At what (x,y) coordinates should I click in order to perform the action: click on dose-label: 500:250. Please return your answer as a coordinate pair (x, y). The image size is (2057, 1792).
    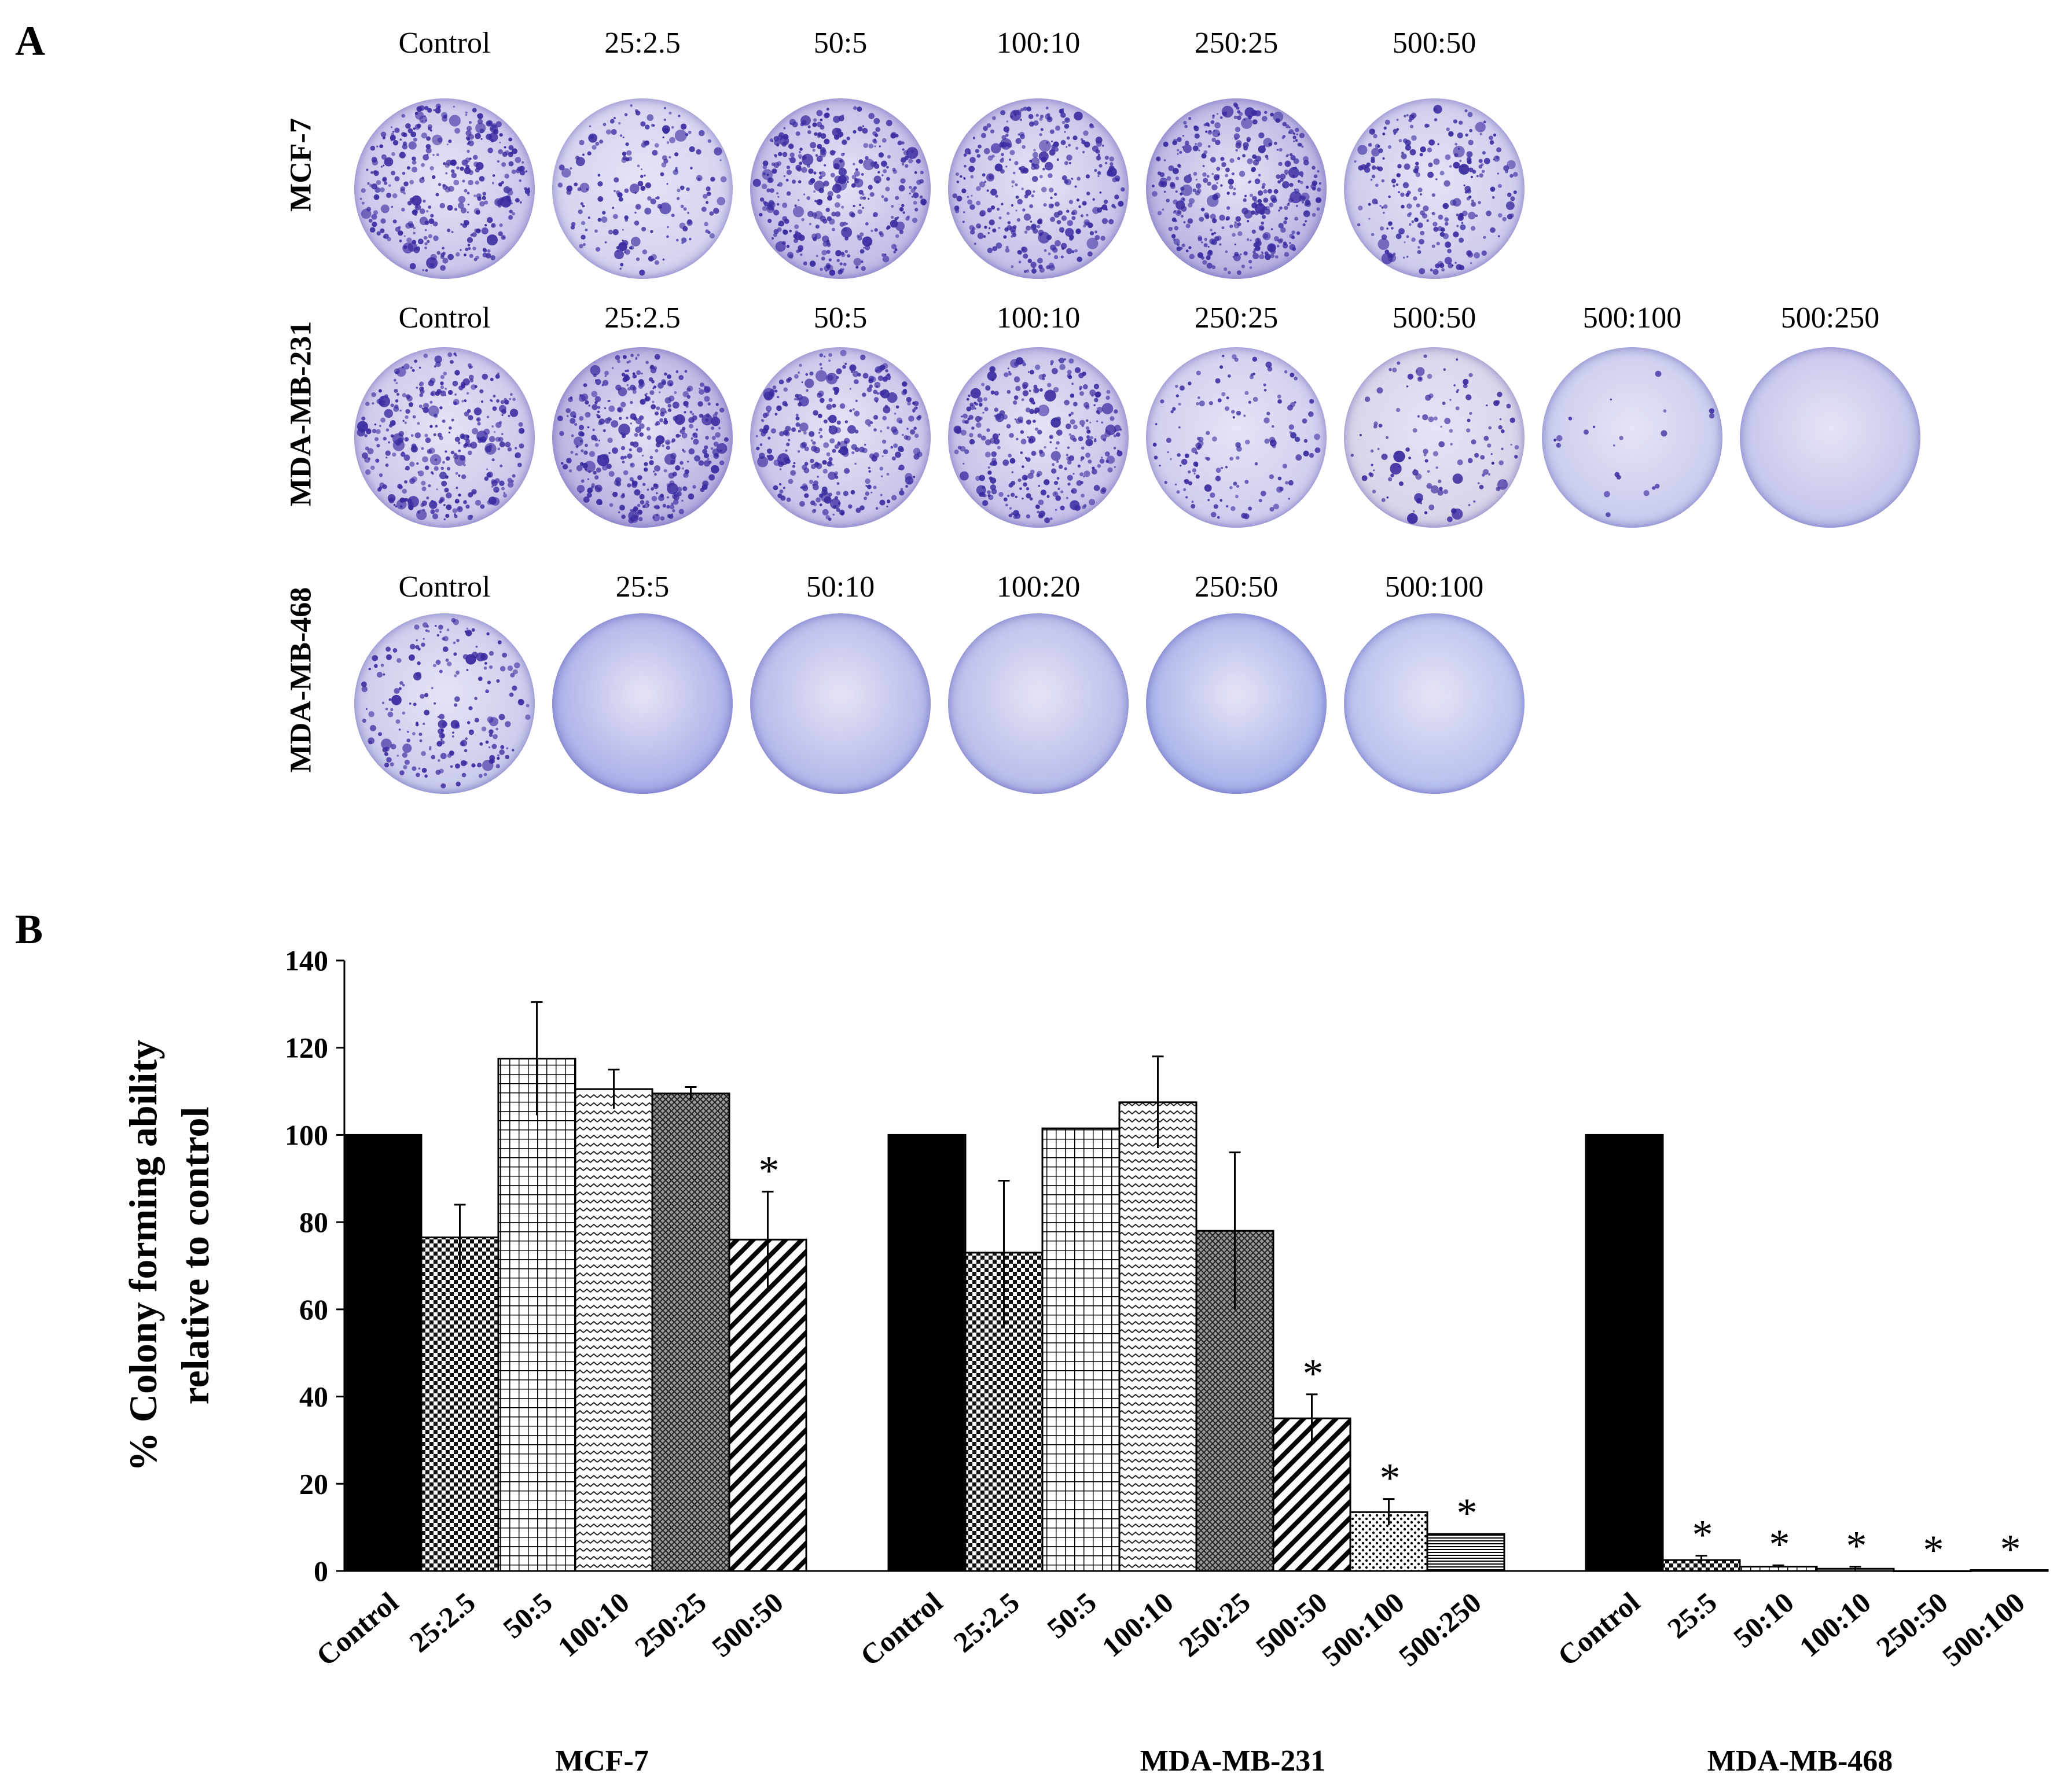
    Looking at the image, I should click on (1830, 317).